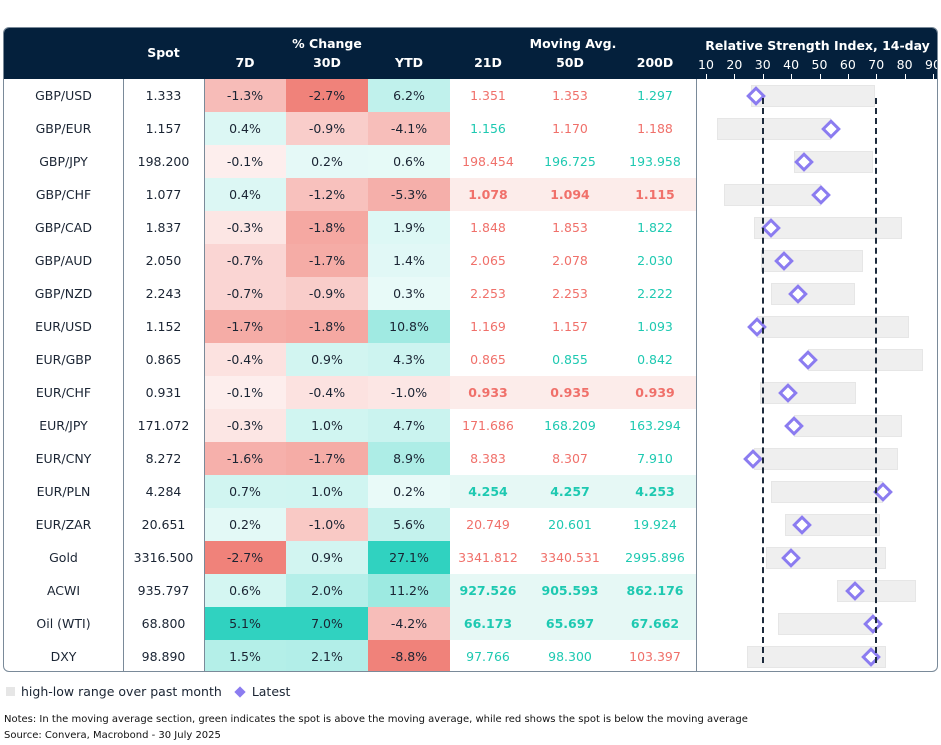  I want to click on cell-ma200: 0.939, so click(655, 392).